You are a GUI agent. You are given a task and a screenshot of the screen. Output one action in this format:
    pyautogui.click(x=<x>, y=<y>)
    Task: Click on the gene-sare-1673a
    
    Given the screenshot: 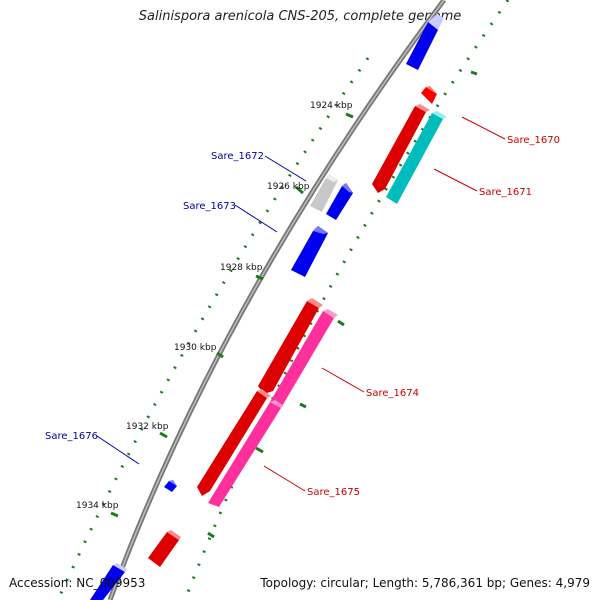 What is the action you would take?
    pyautogui.click(x=339, y=201)
    